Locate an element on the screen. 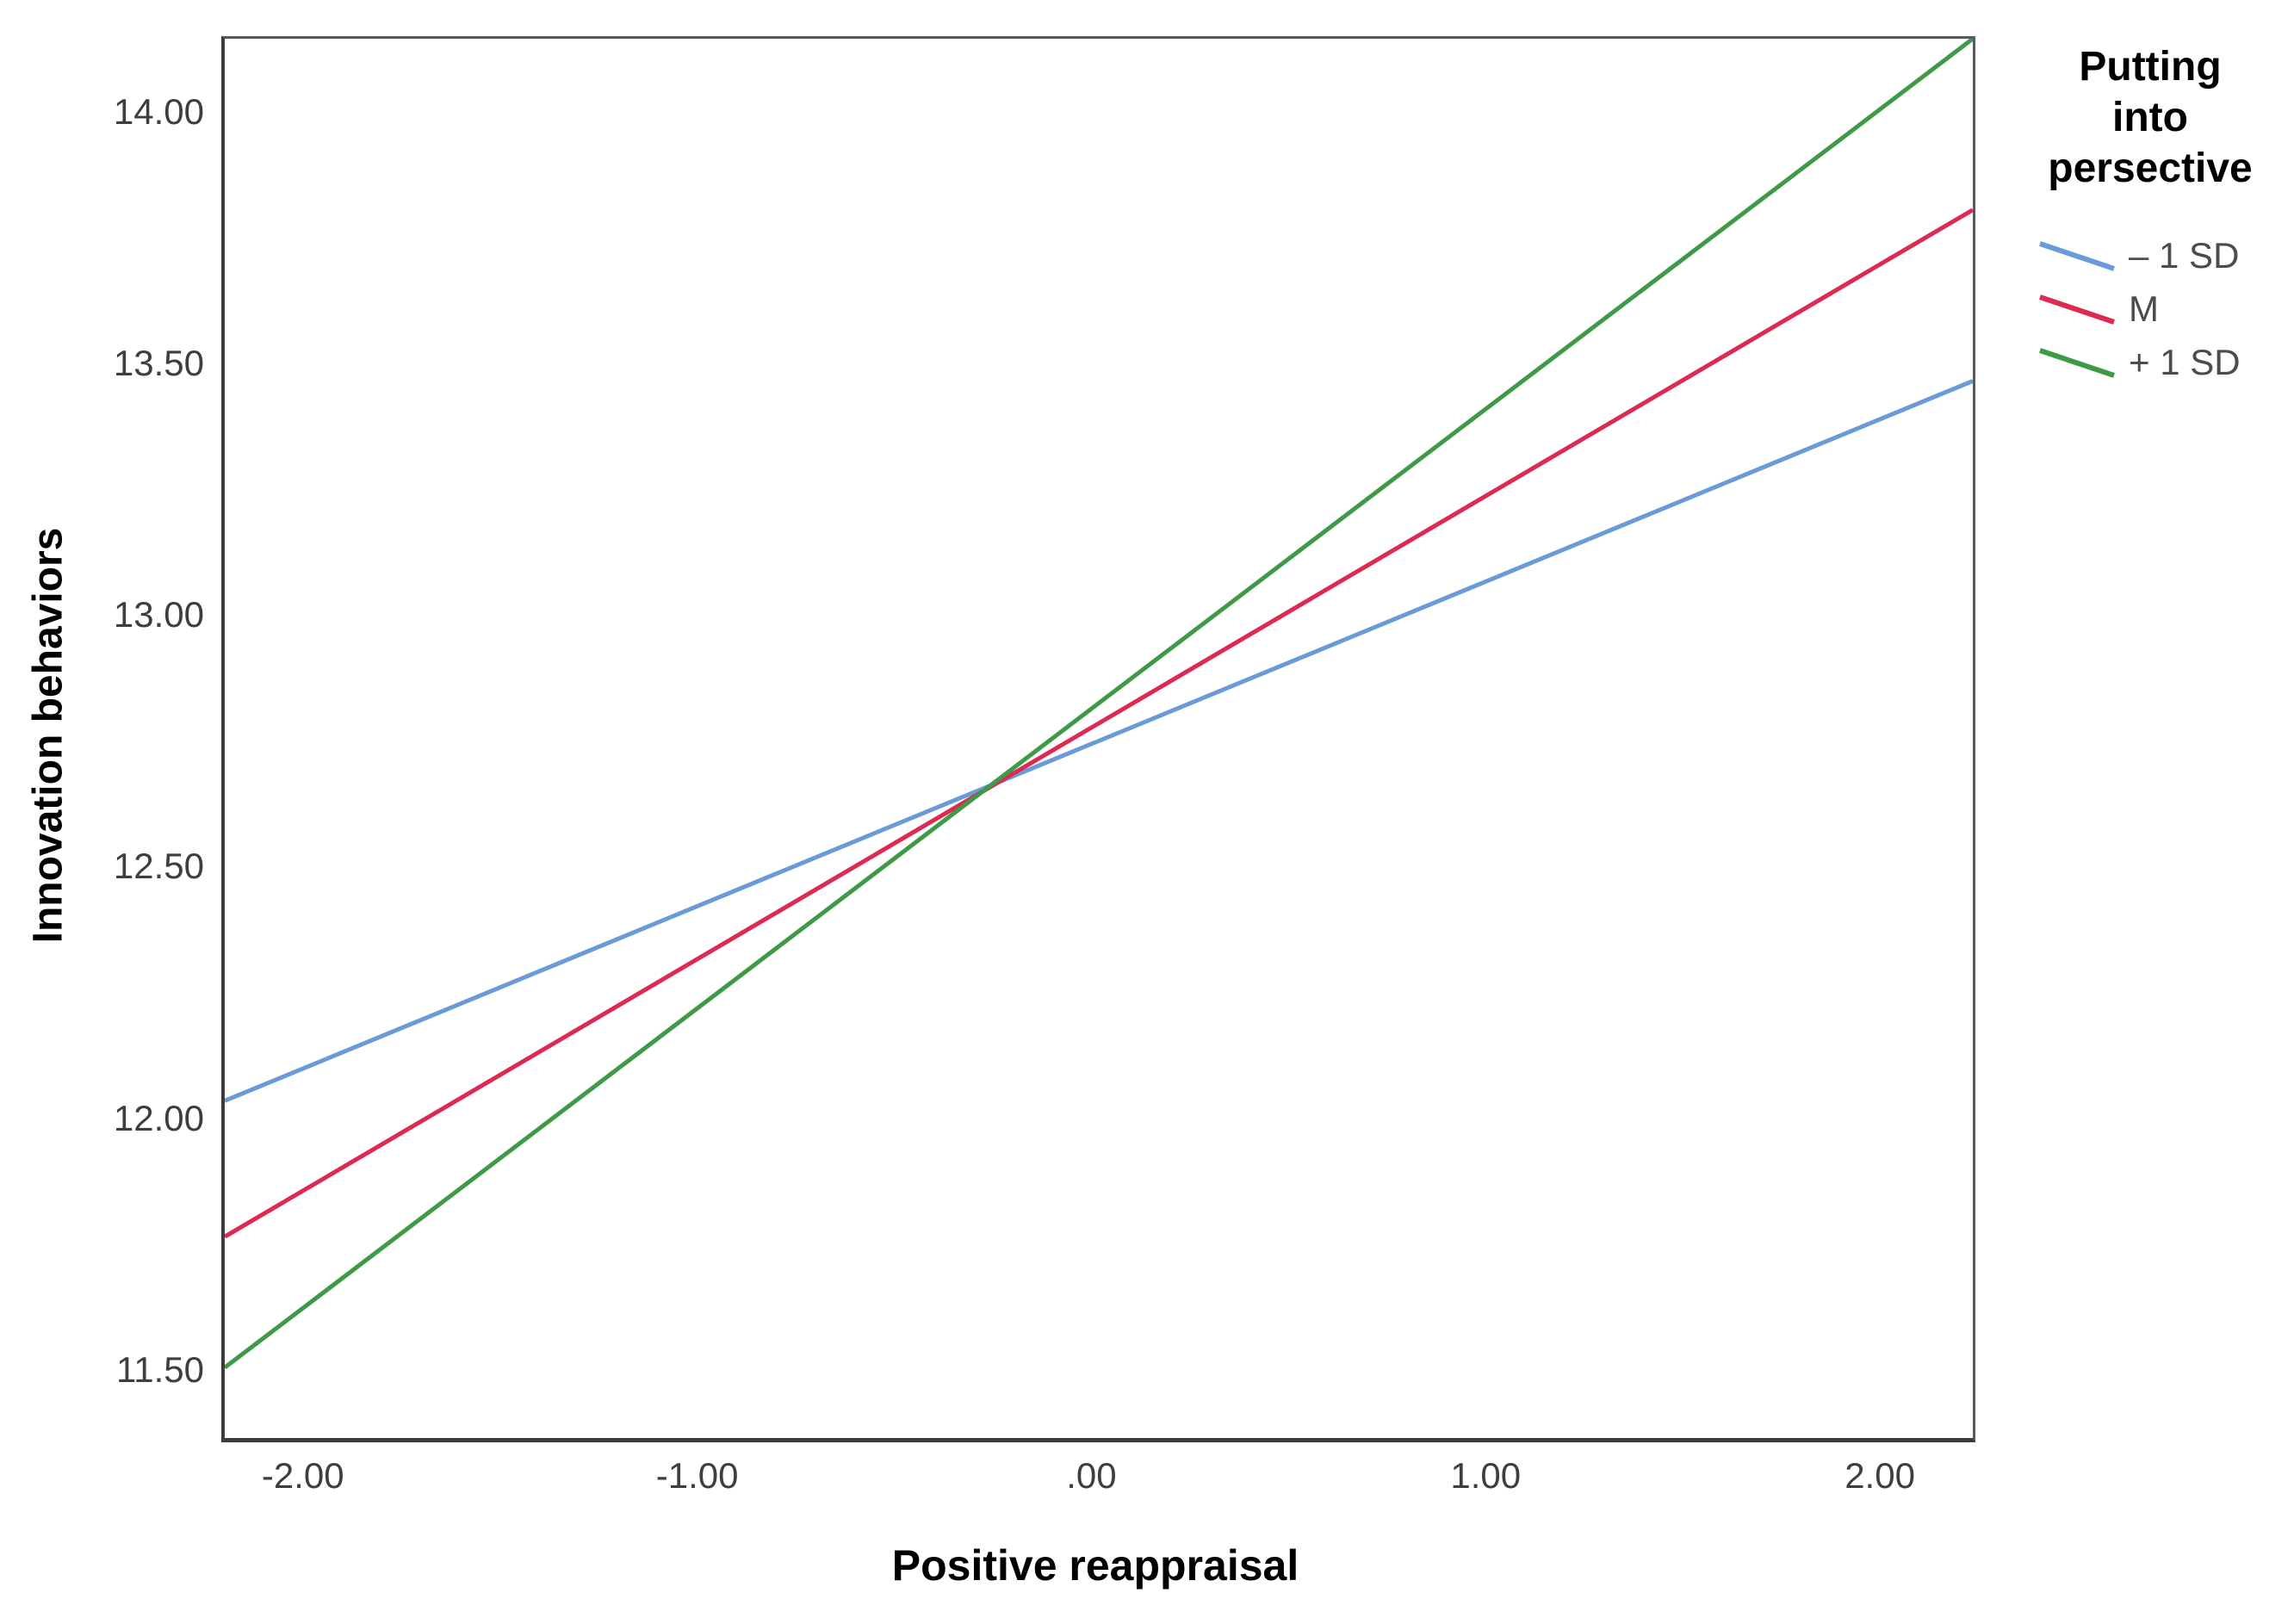  legend-item-label: + 1 SD is located at coordinates (2185, 362).